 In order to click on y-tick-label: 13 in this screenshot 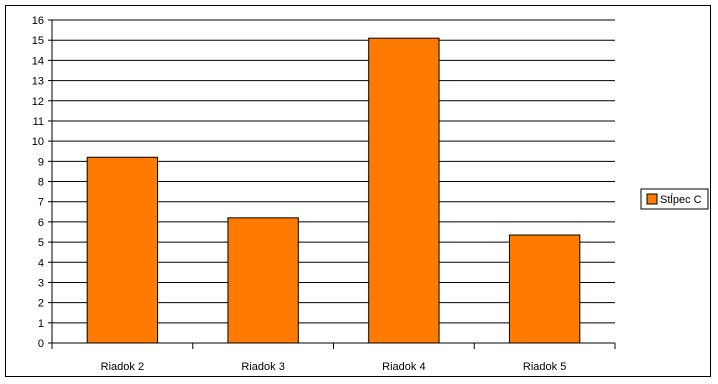, I will do `click(38, 82)`.